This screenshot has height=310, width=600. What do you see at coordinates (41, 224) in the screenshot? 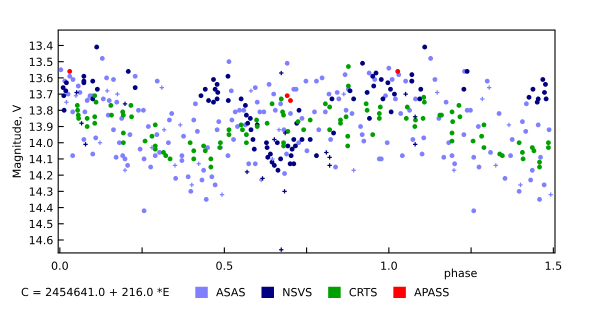
I see `y-tick-label: 14.5` at bounding box center [41, 224].